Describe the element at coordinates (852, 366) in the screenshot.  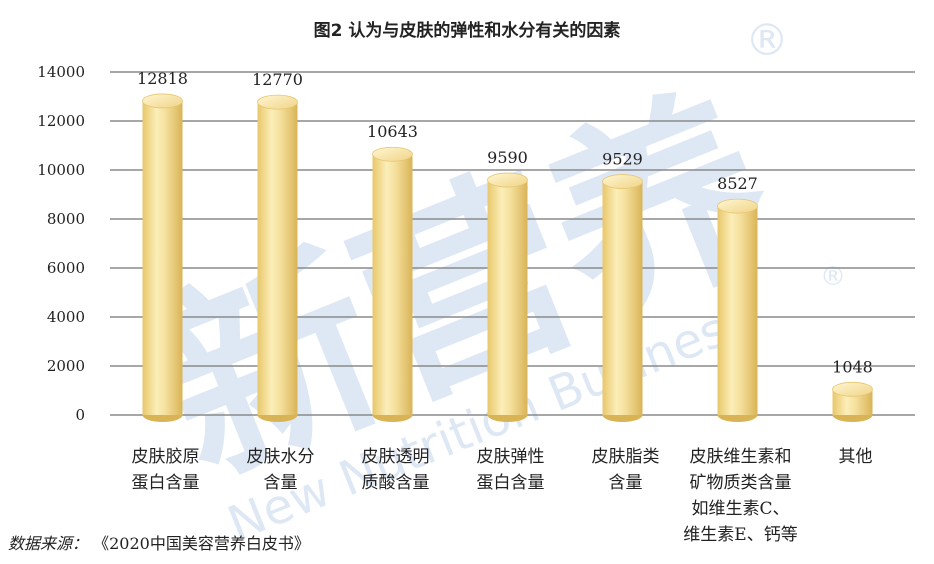
I see `value-label-6: 1048` at that location.